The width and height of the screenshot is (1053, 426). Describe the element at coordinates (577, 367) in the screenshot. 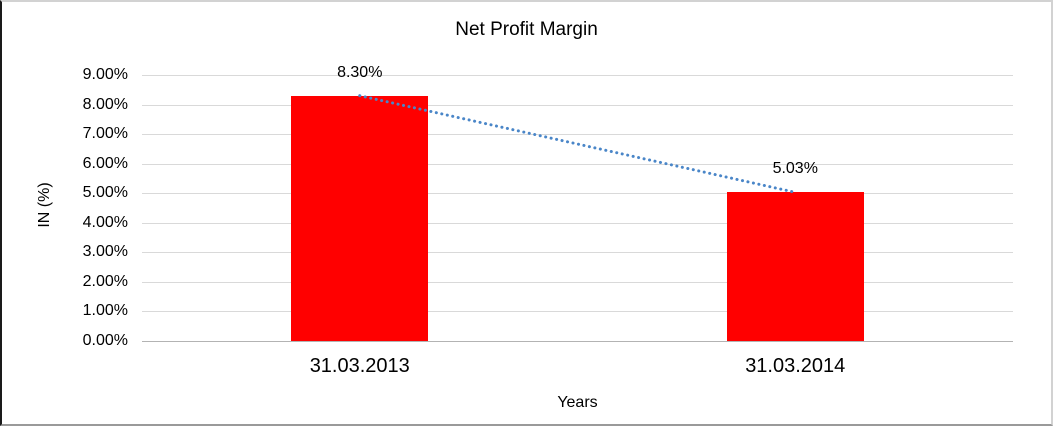

I see `x-axis-labels: 31.03.2013 31.03.2014` at that location.